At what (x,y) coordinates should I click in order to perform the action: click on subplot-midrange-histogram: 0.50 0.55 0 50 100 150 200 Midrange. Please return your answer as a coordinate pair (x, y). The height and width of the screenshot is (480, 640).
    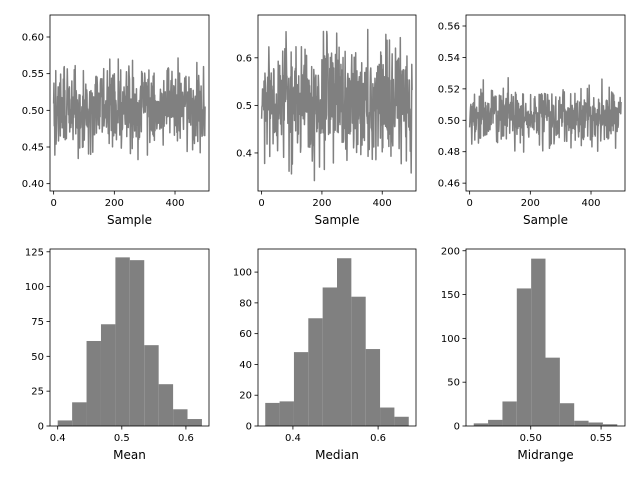
    Looking at the image, I should click on (533, 354).